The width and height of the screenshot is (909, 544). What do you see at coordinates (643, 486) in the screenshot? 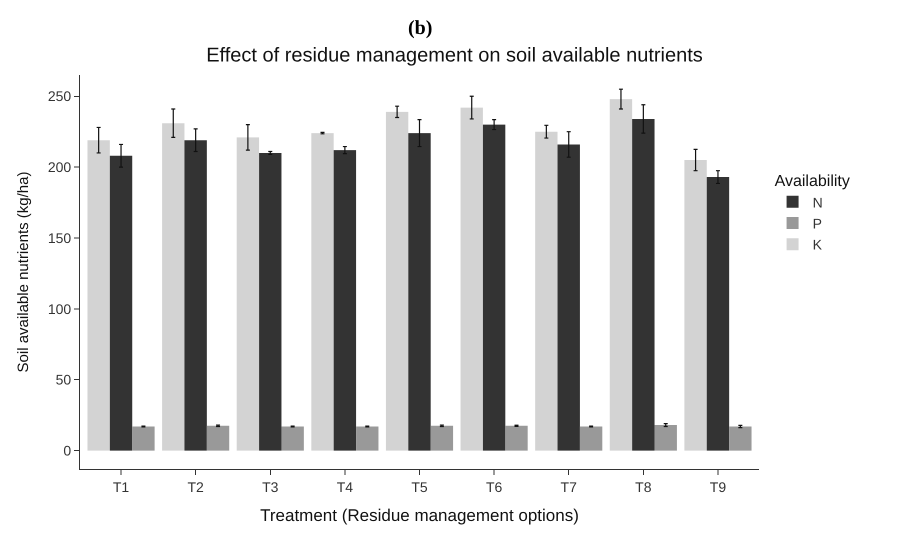
I see `x-tick-label: T8` at bounding box center [643, 486].